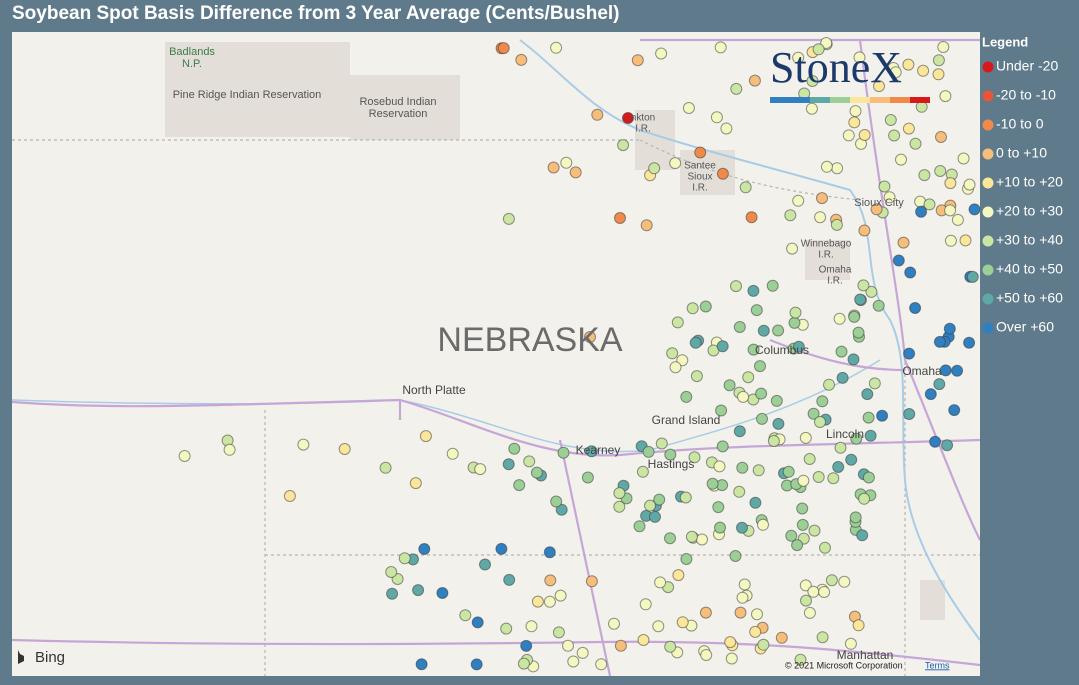 Image resolution: width=1079 pixels, height=685 pixels. What do you see at coordinates (1029, 211) in the screenshot?
I see `legend-label: +20 to +30` at bounding box center [1029, 211].